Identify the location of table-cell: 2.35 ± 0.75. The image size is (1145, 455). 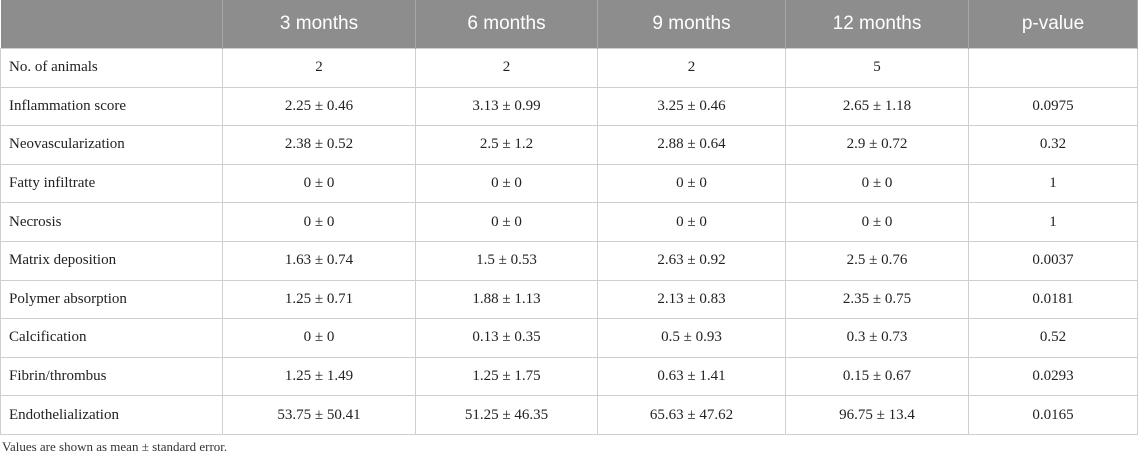
(877, 299).